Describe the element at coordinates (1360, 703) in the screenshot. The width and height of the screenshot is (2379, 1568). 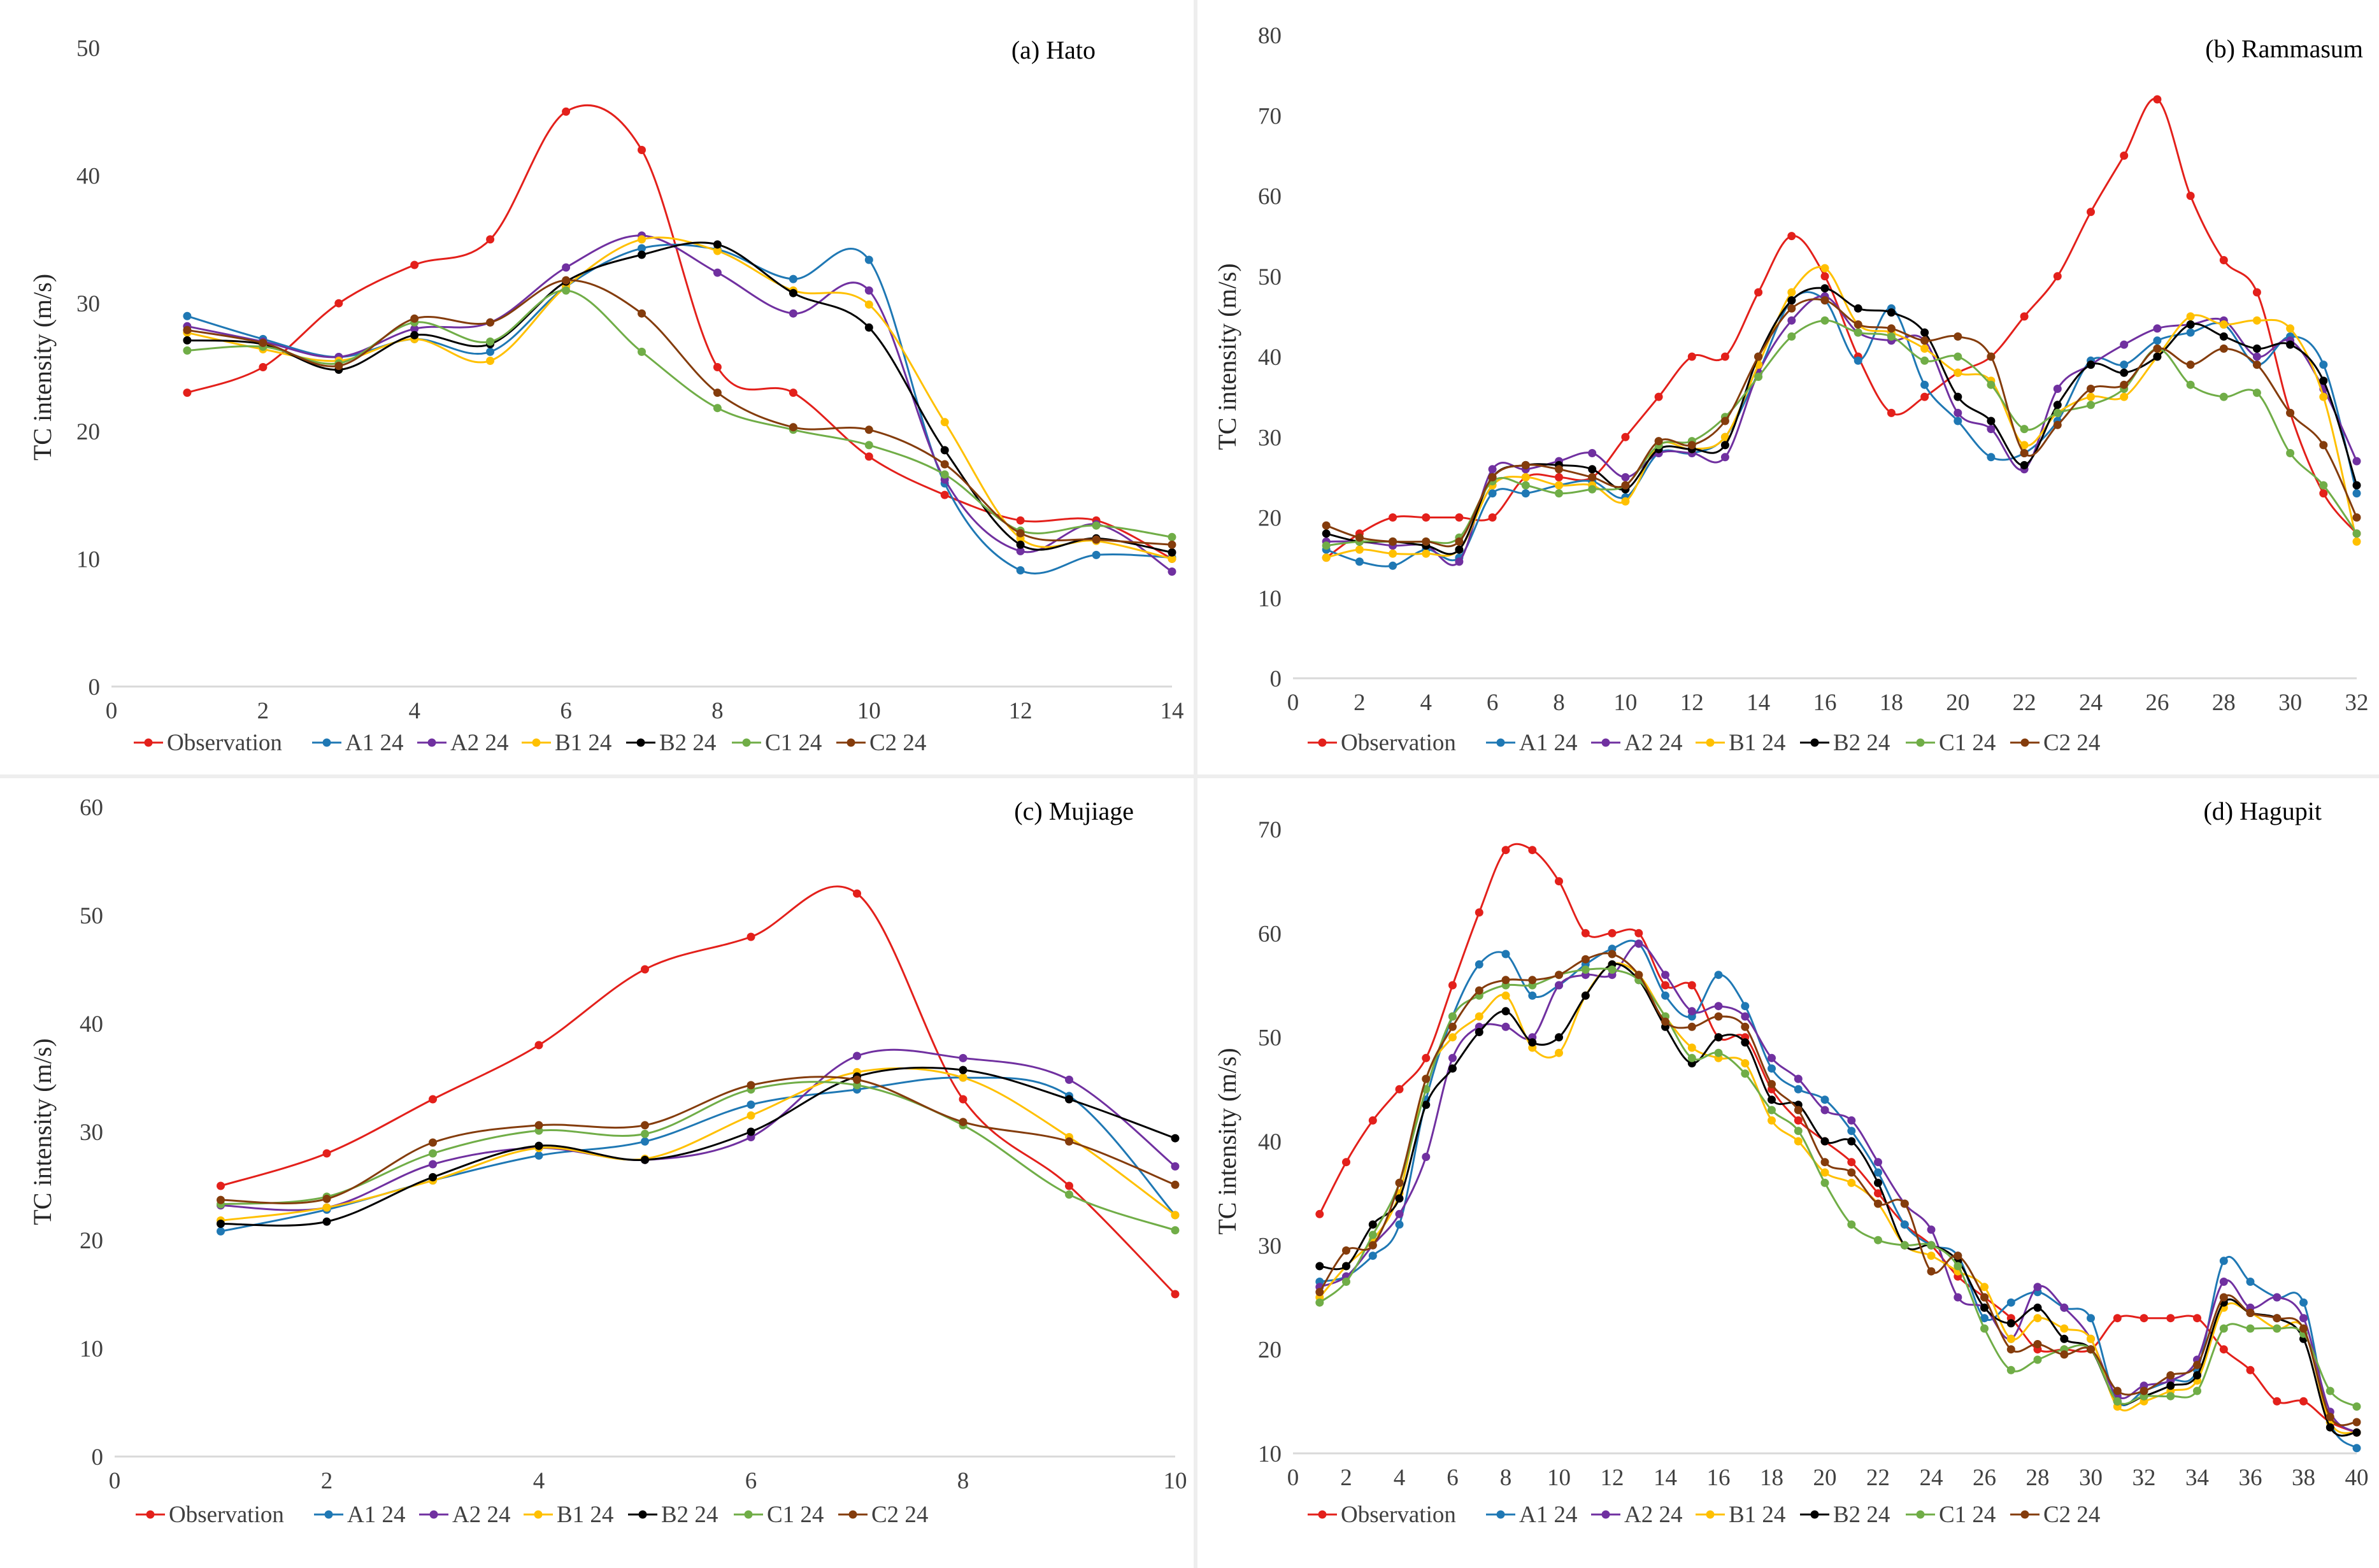
I see `x-tick-label: 2` at that location.